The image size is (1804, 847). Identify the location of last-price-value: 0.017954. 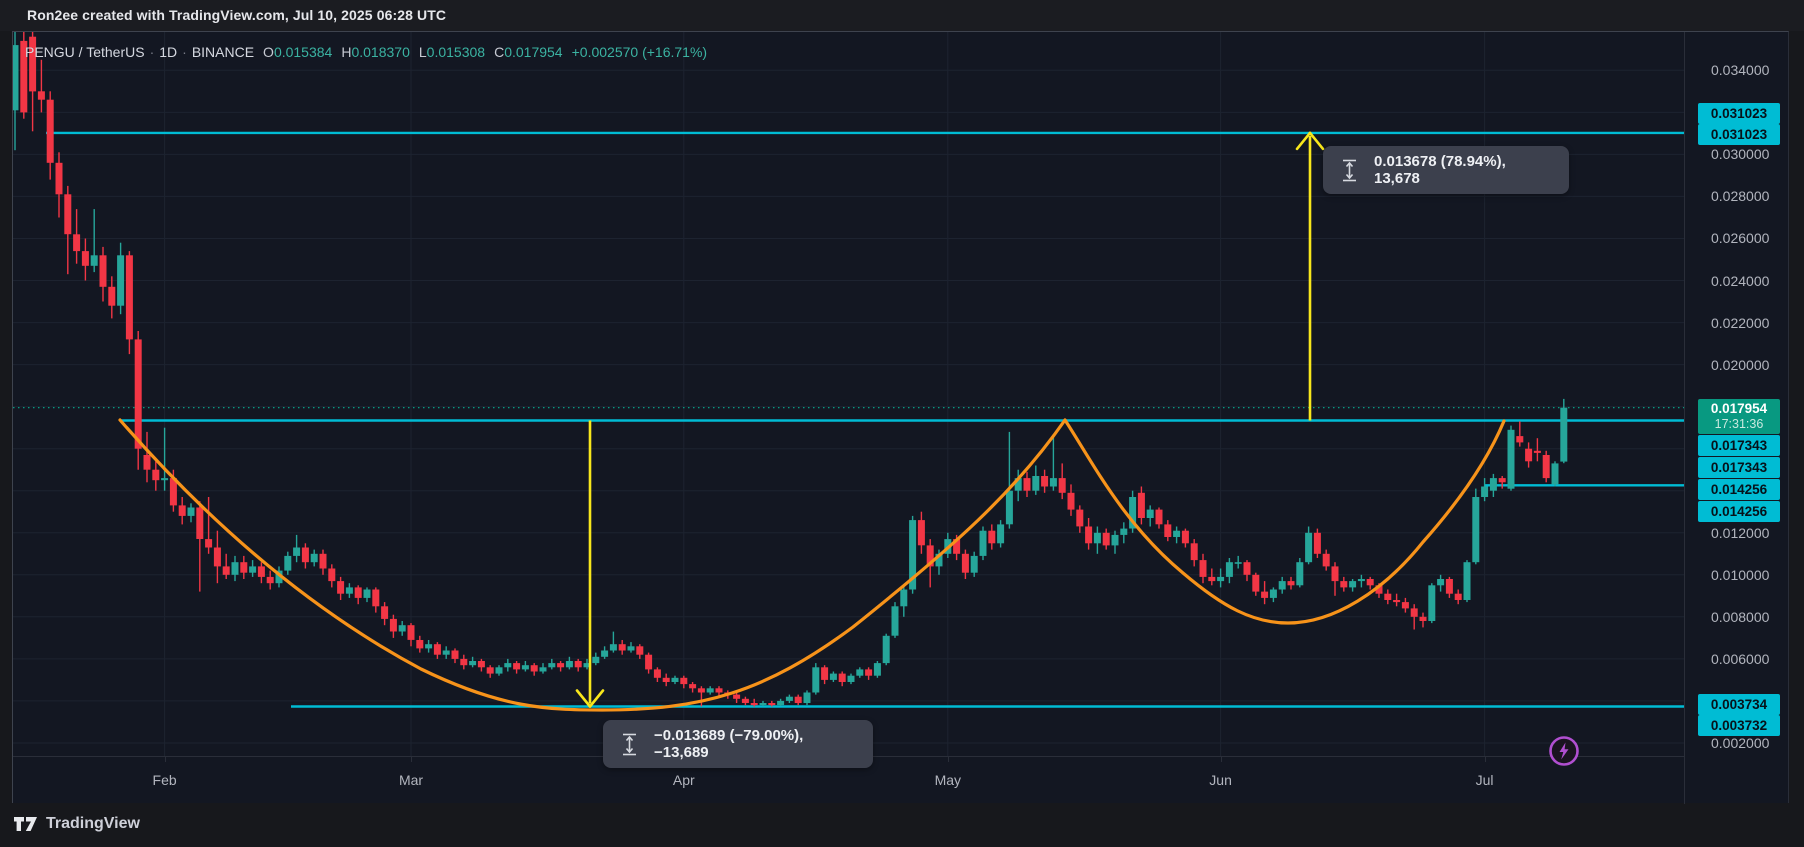
(1739, 408).